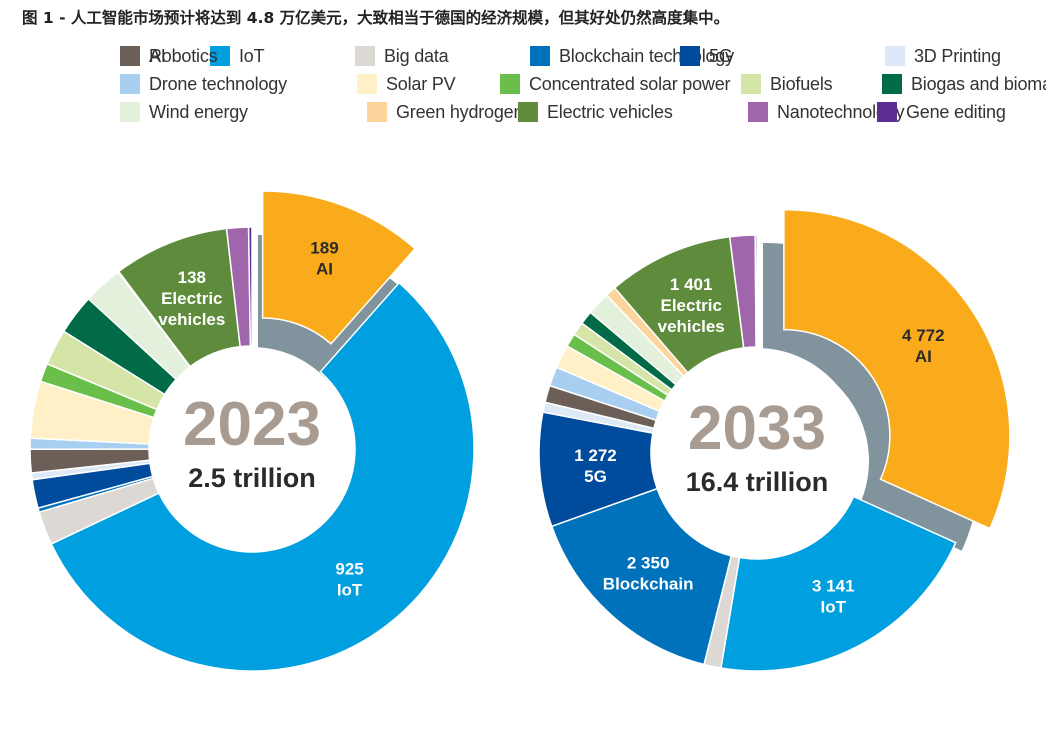 The image size is (1046, 744). I want to click on legend-item-csp: Concentrated solar power, so click(615, 84).